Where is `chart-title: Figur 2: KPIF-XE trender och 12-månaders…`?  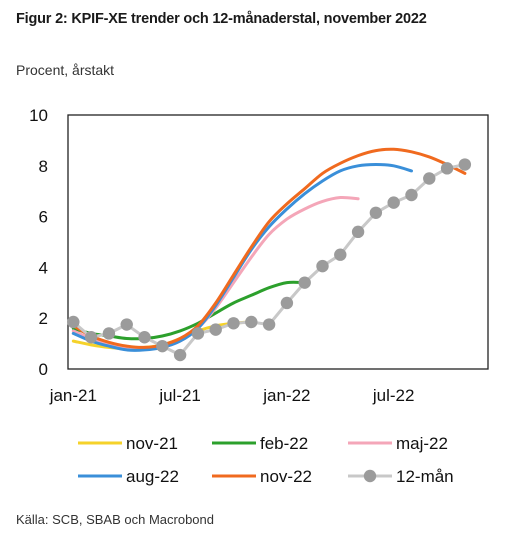 chart-title: Figur 2: KPIF-XE trender och 12-månaders… is located at coordinates (221, 19).